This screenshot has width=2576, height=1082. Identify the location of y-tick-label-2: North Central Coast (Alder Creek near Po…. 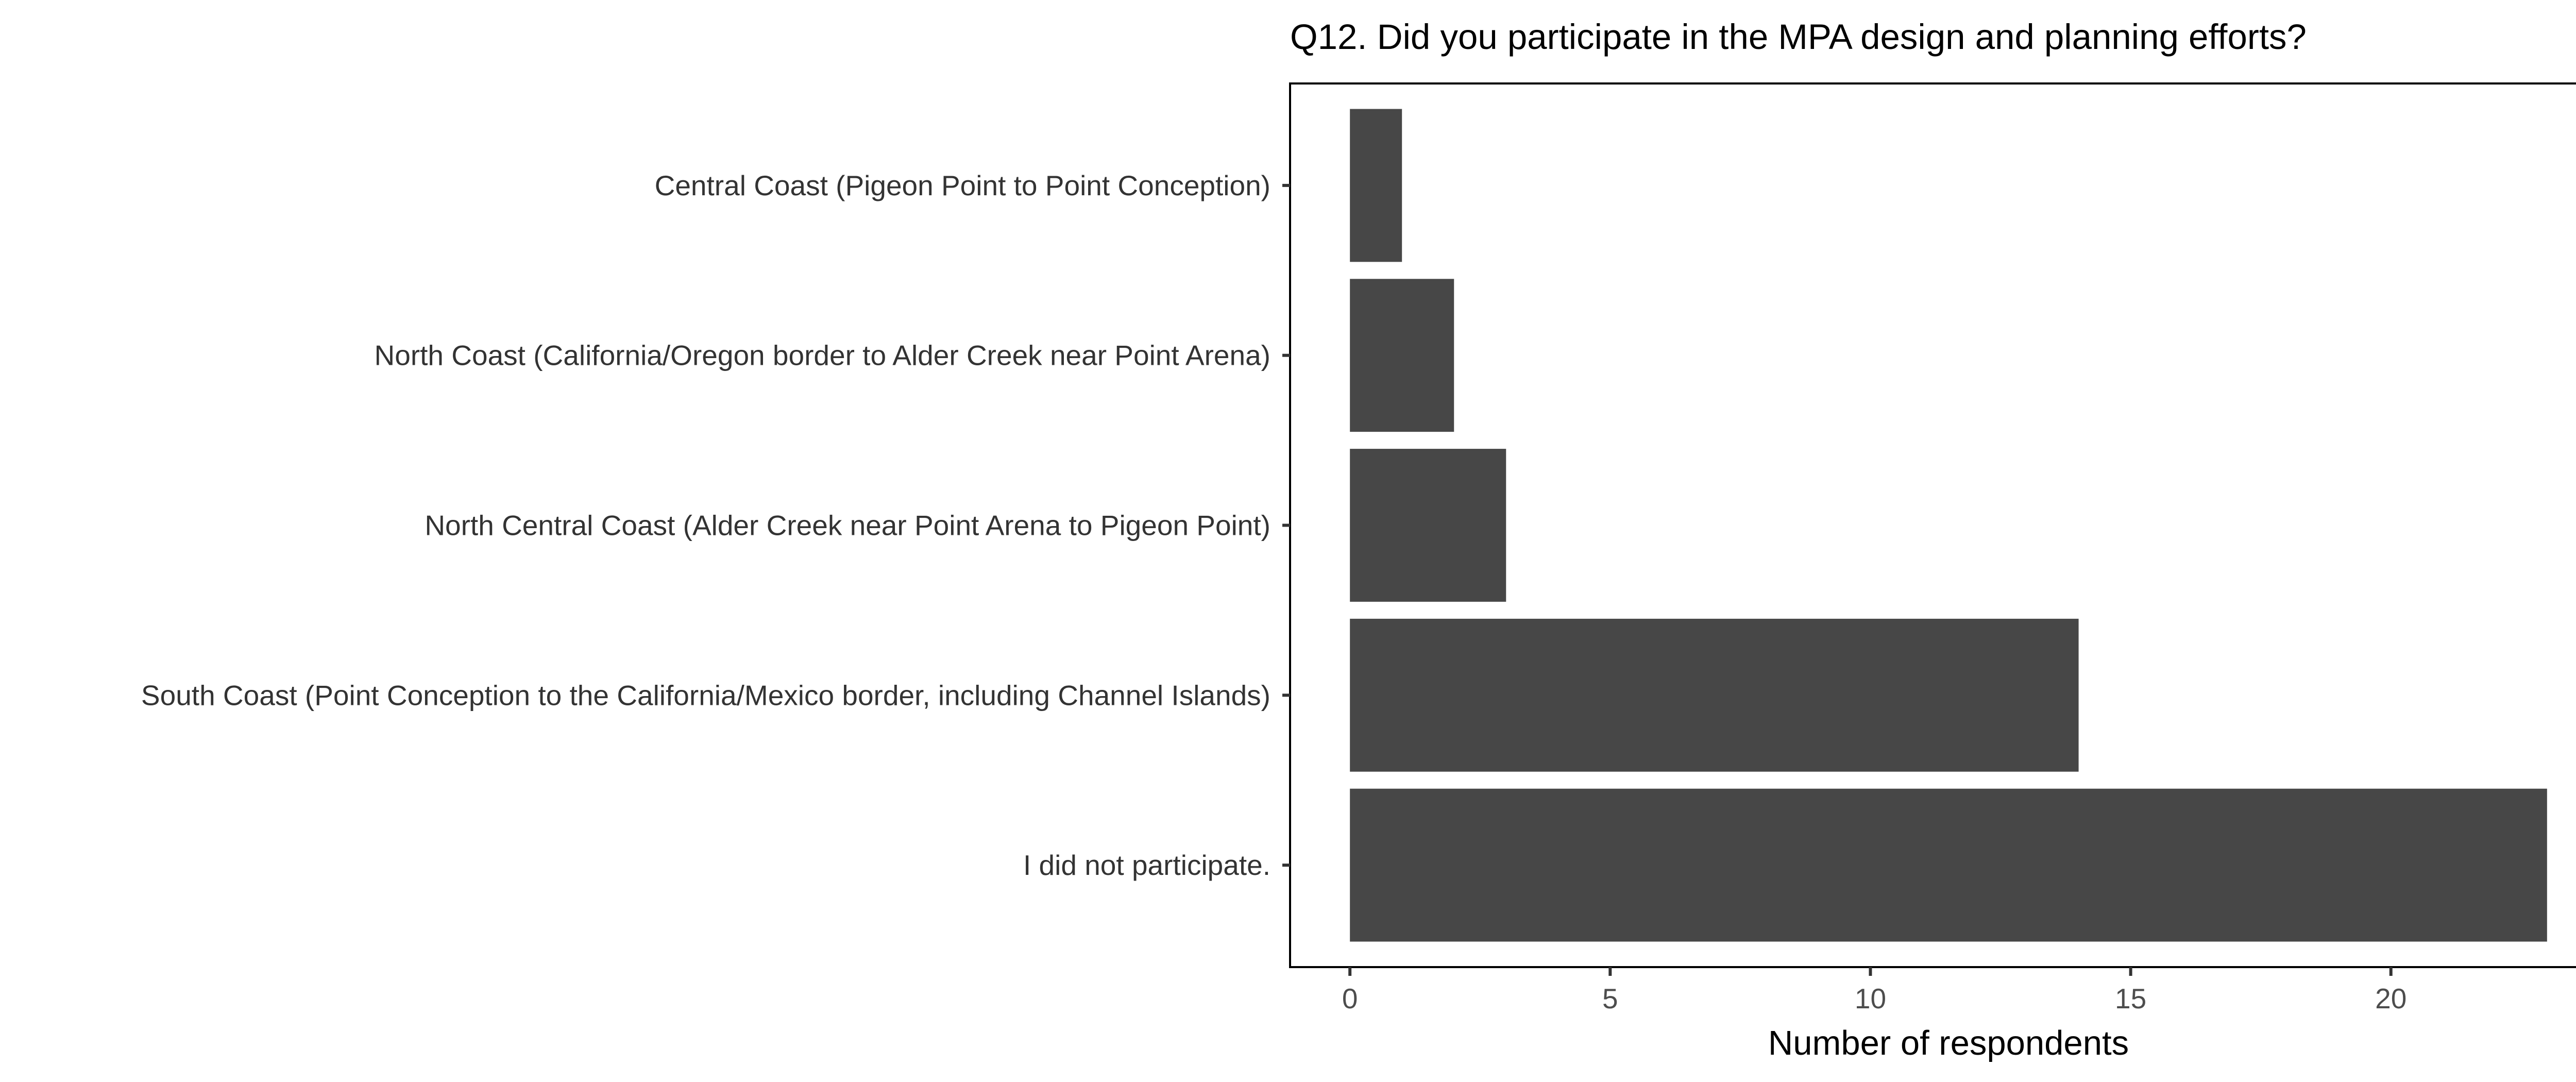
(847, 526).